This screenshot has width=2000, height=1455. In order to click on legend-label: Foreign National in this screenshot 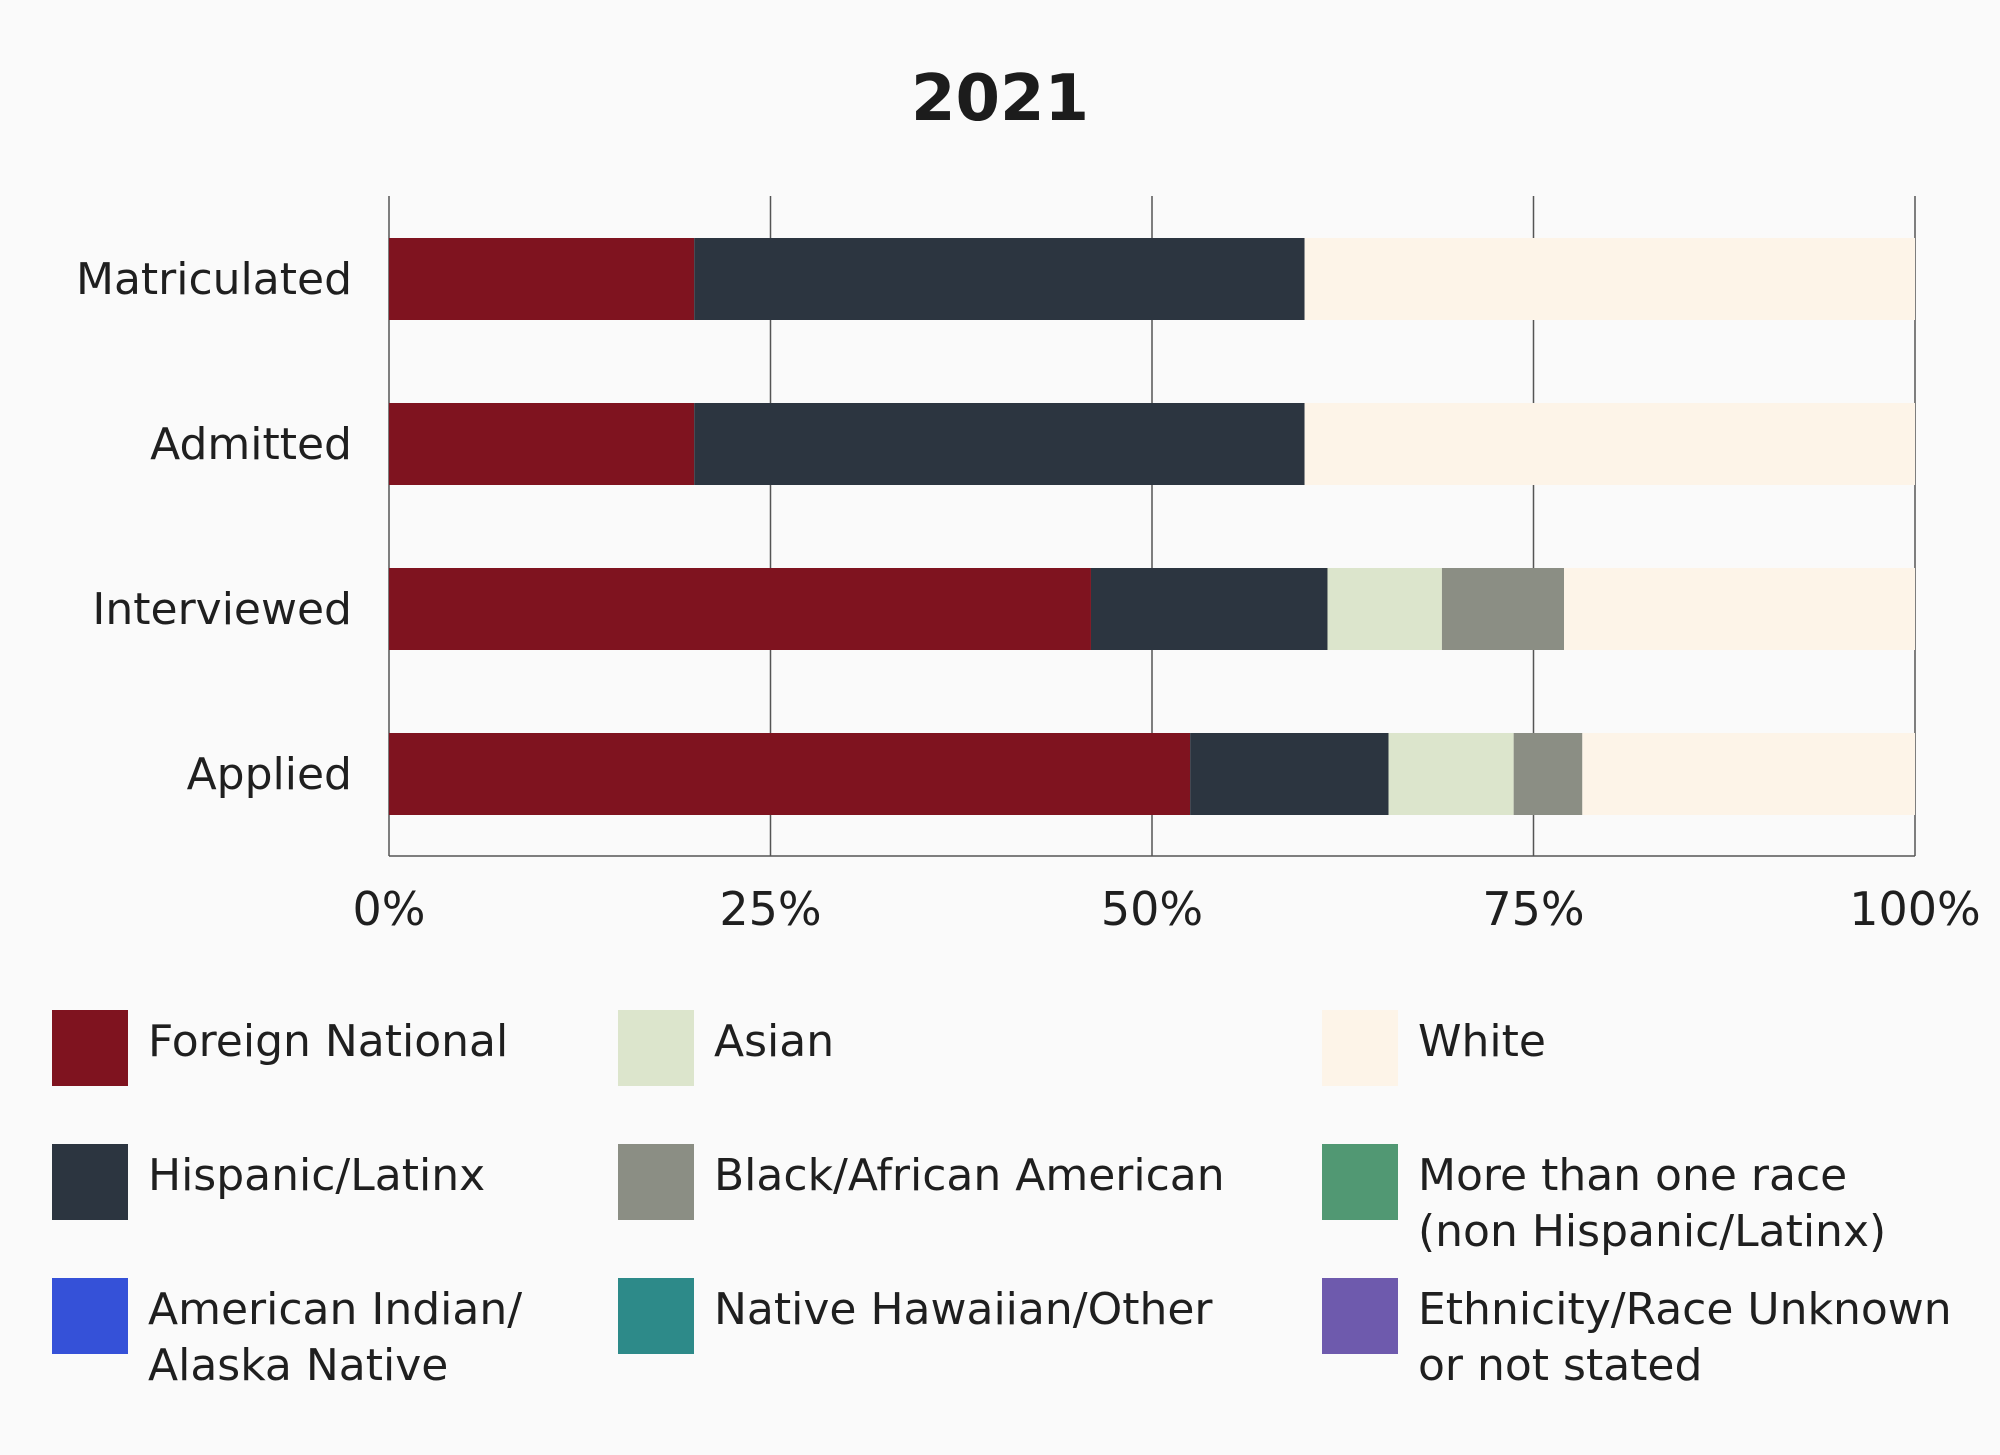, I will do `click(328, 1041)`.